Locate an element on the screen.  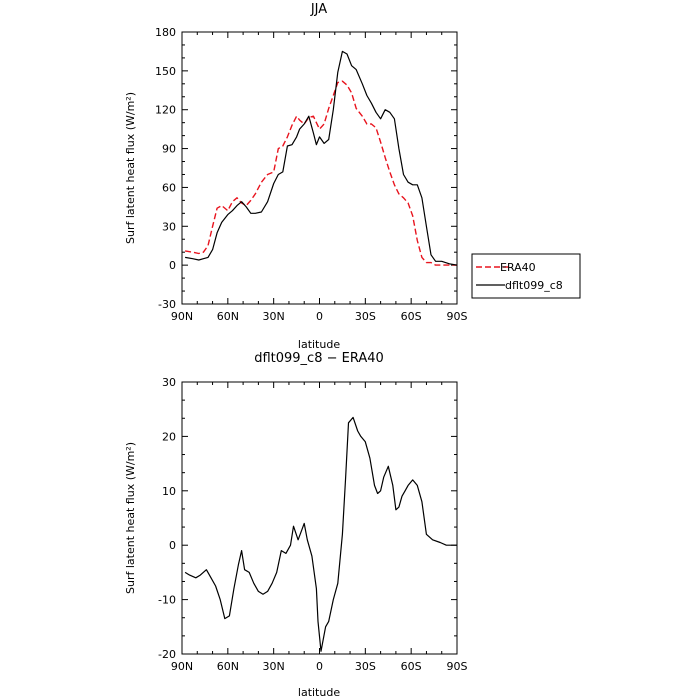
top-series-group is located at coordinates (321, 158).